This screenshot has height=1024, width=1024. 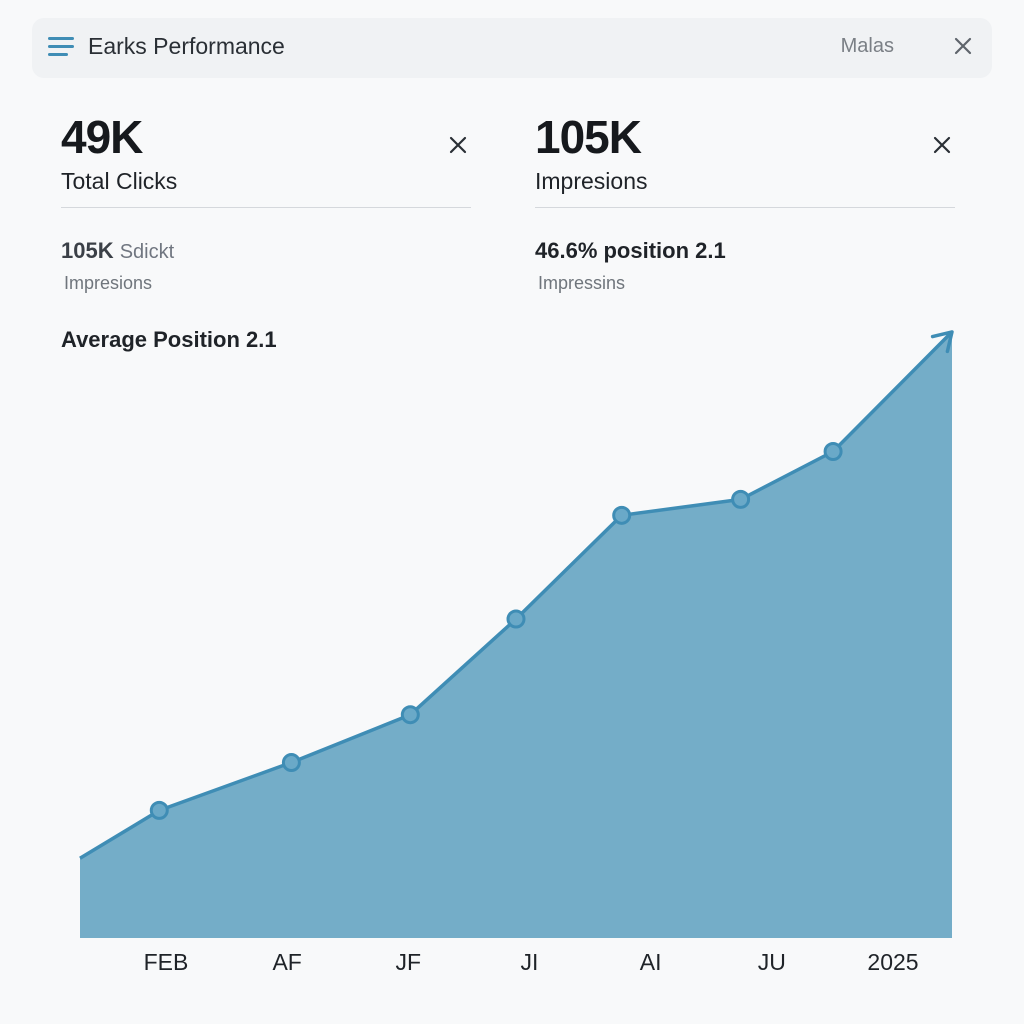 What do you see at coordinates (147, 252) in the screenshot?
I see `secondary-metric-suffix: Sdickt` at bounding box center [147, 252].